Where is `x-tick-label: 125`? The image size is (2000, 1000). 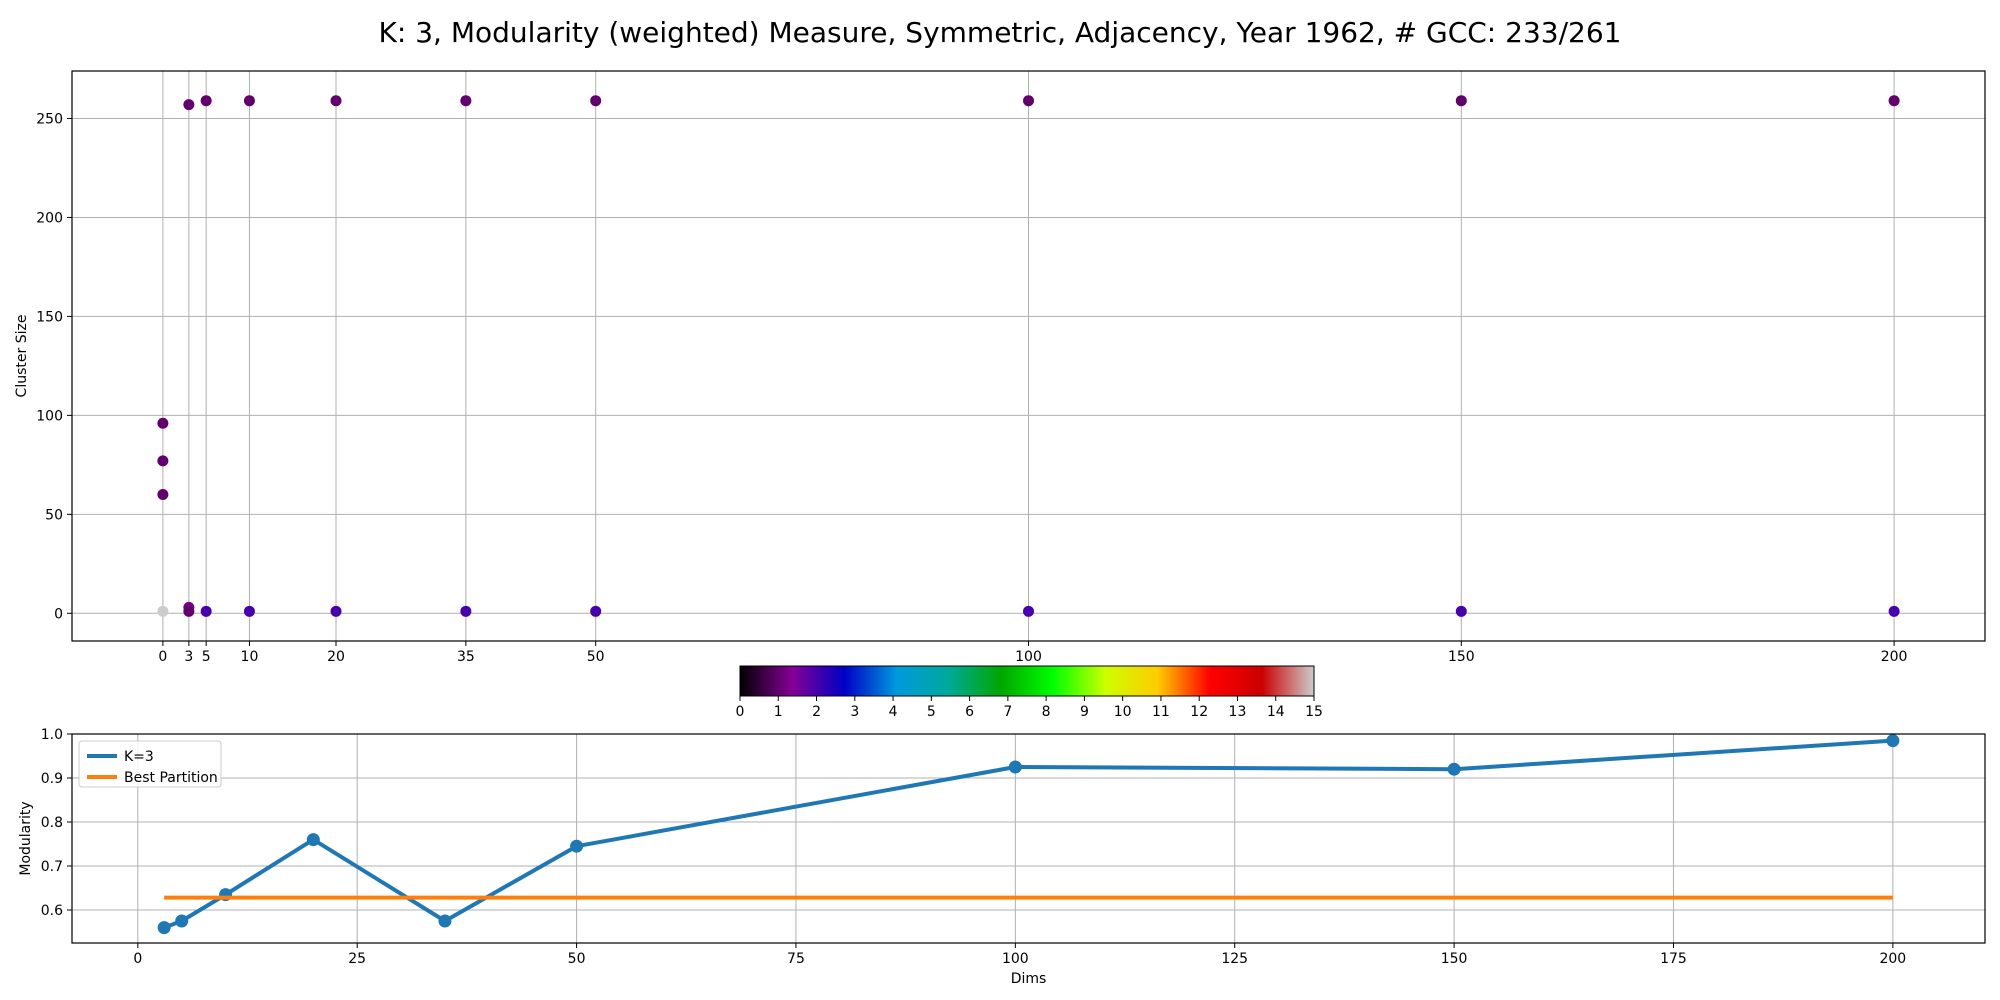 x-tick-label: 125 is located at coordinates (1234, 959).